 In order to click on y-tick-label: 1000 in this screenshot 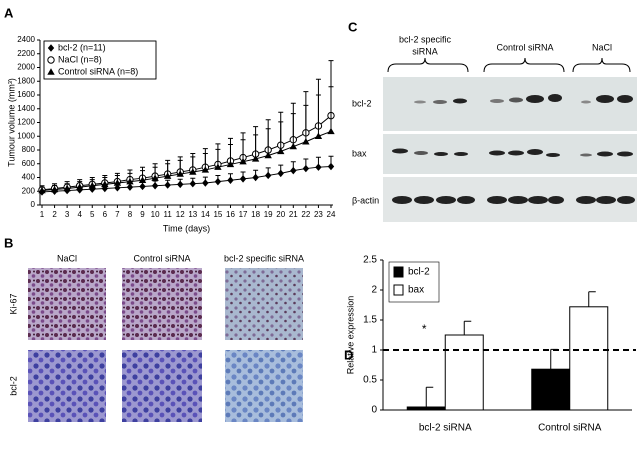, I will do `click(26, 135)`.